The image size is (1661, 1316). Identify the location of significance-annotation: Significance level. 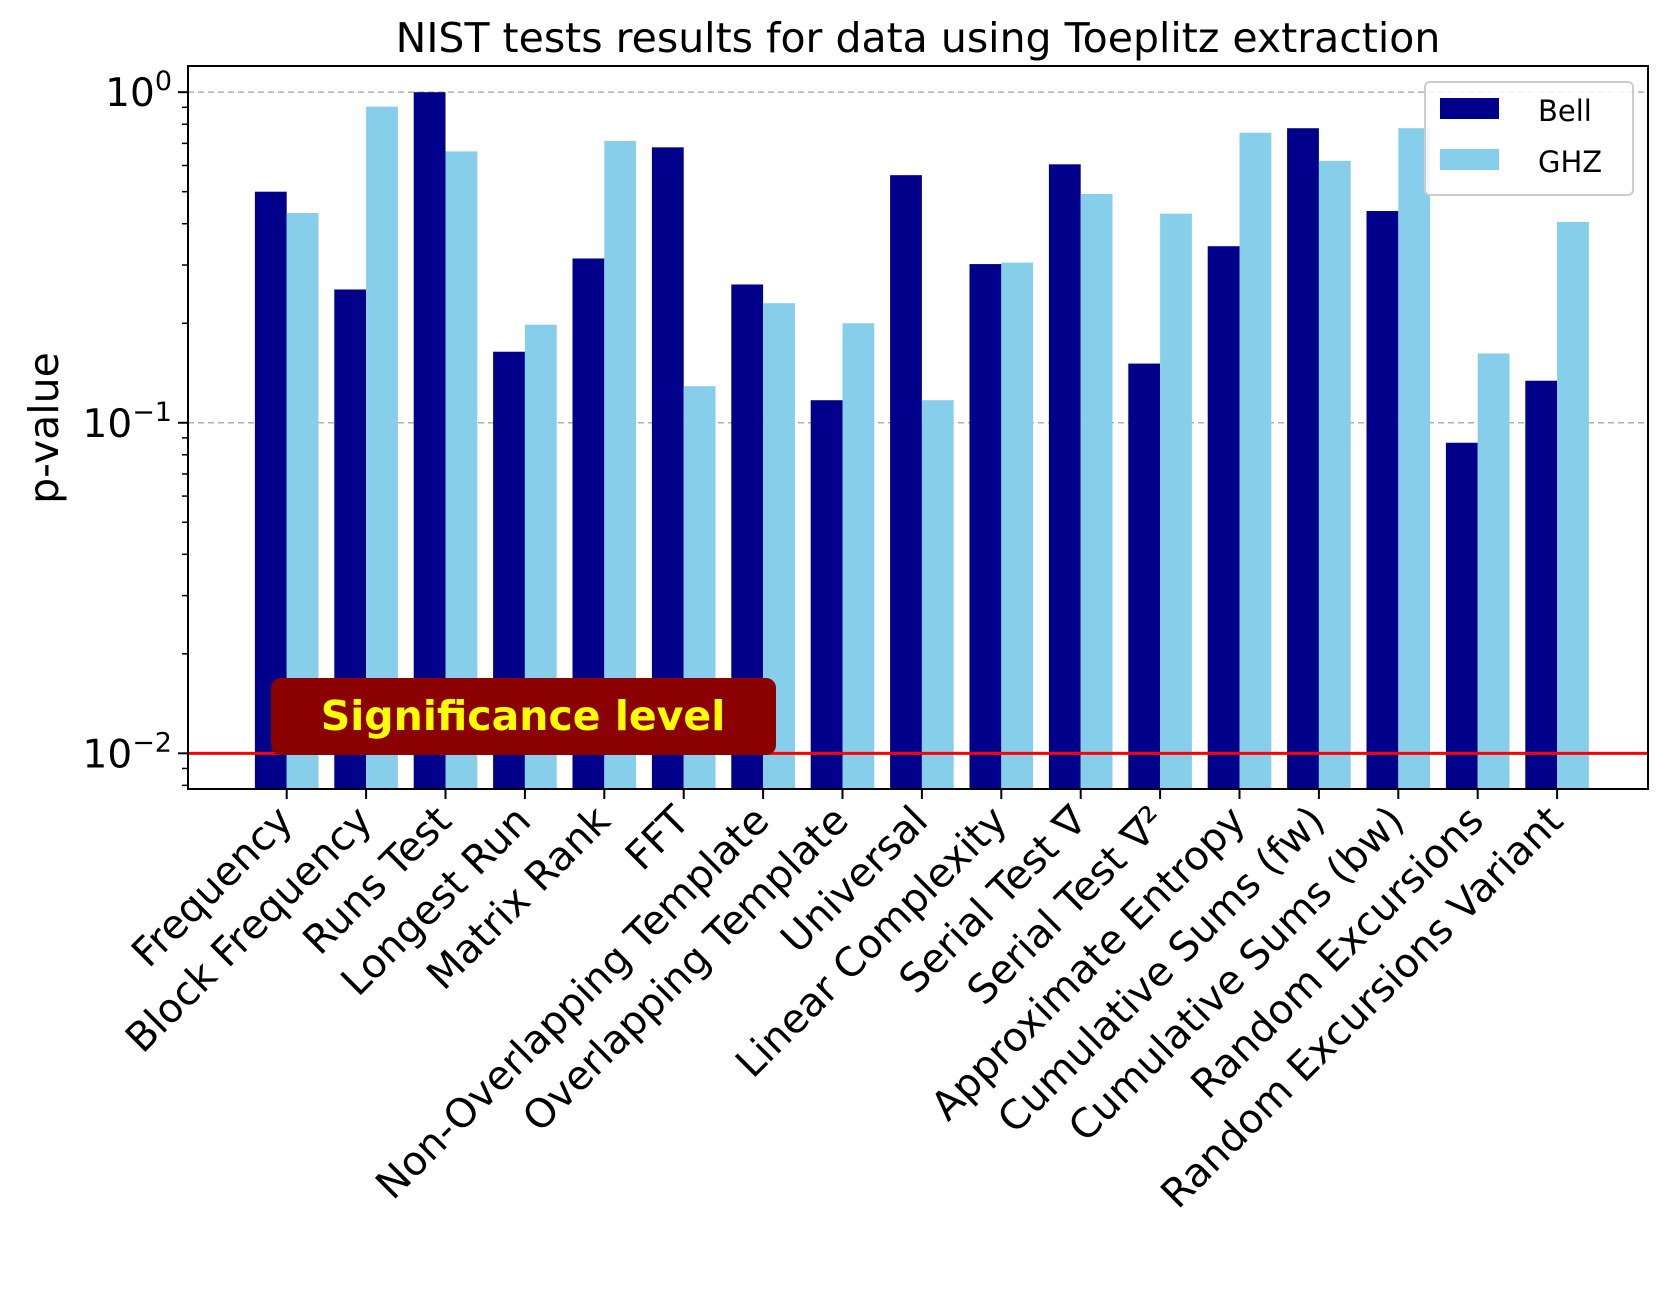
(523, 716).